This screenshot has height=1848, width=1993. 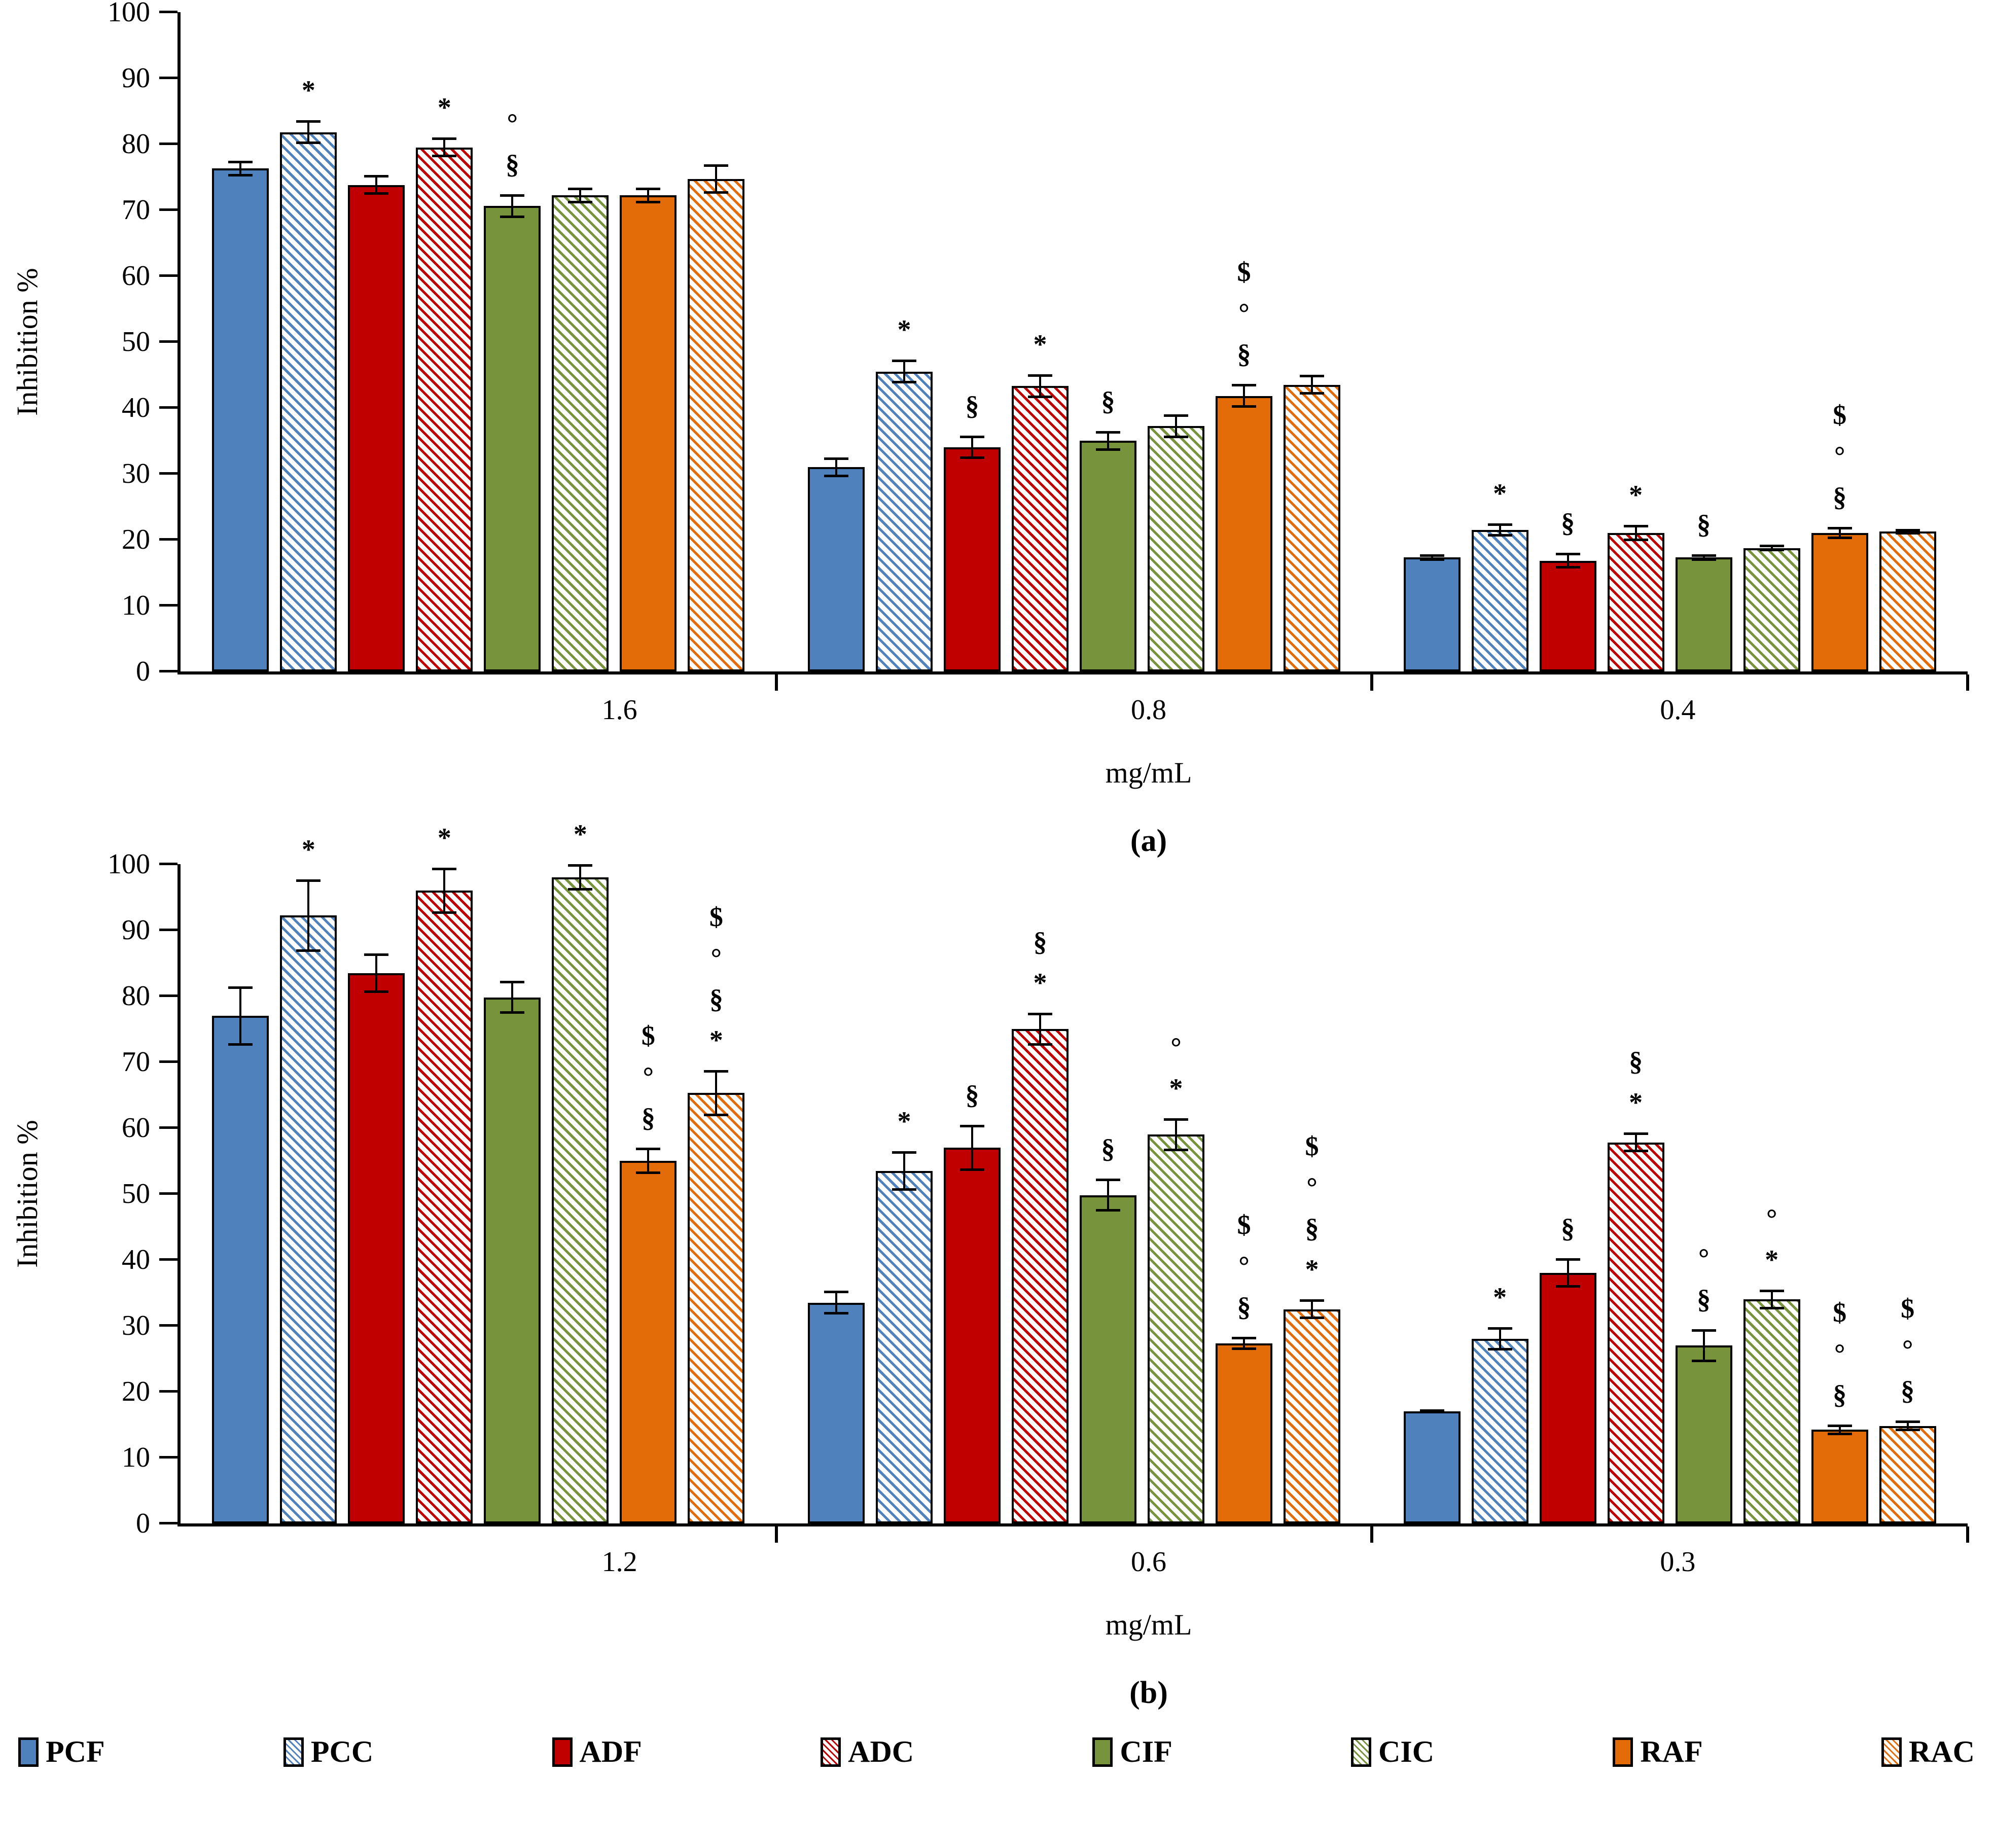 I want to click on legend-swatch-adc, so click(x=831, y=1752).